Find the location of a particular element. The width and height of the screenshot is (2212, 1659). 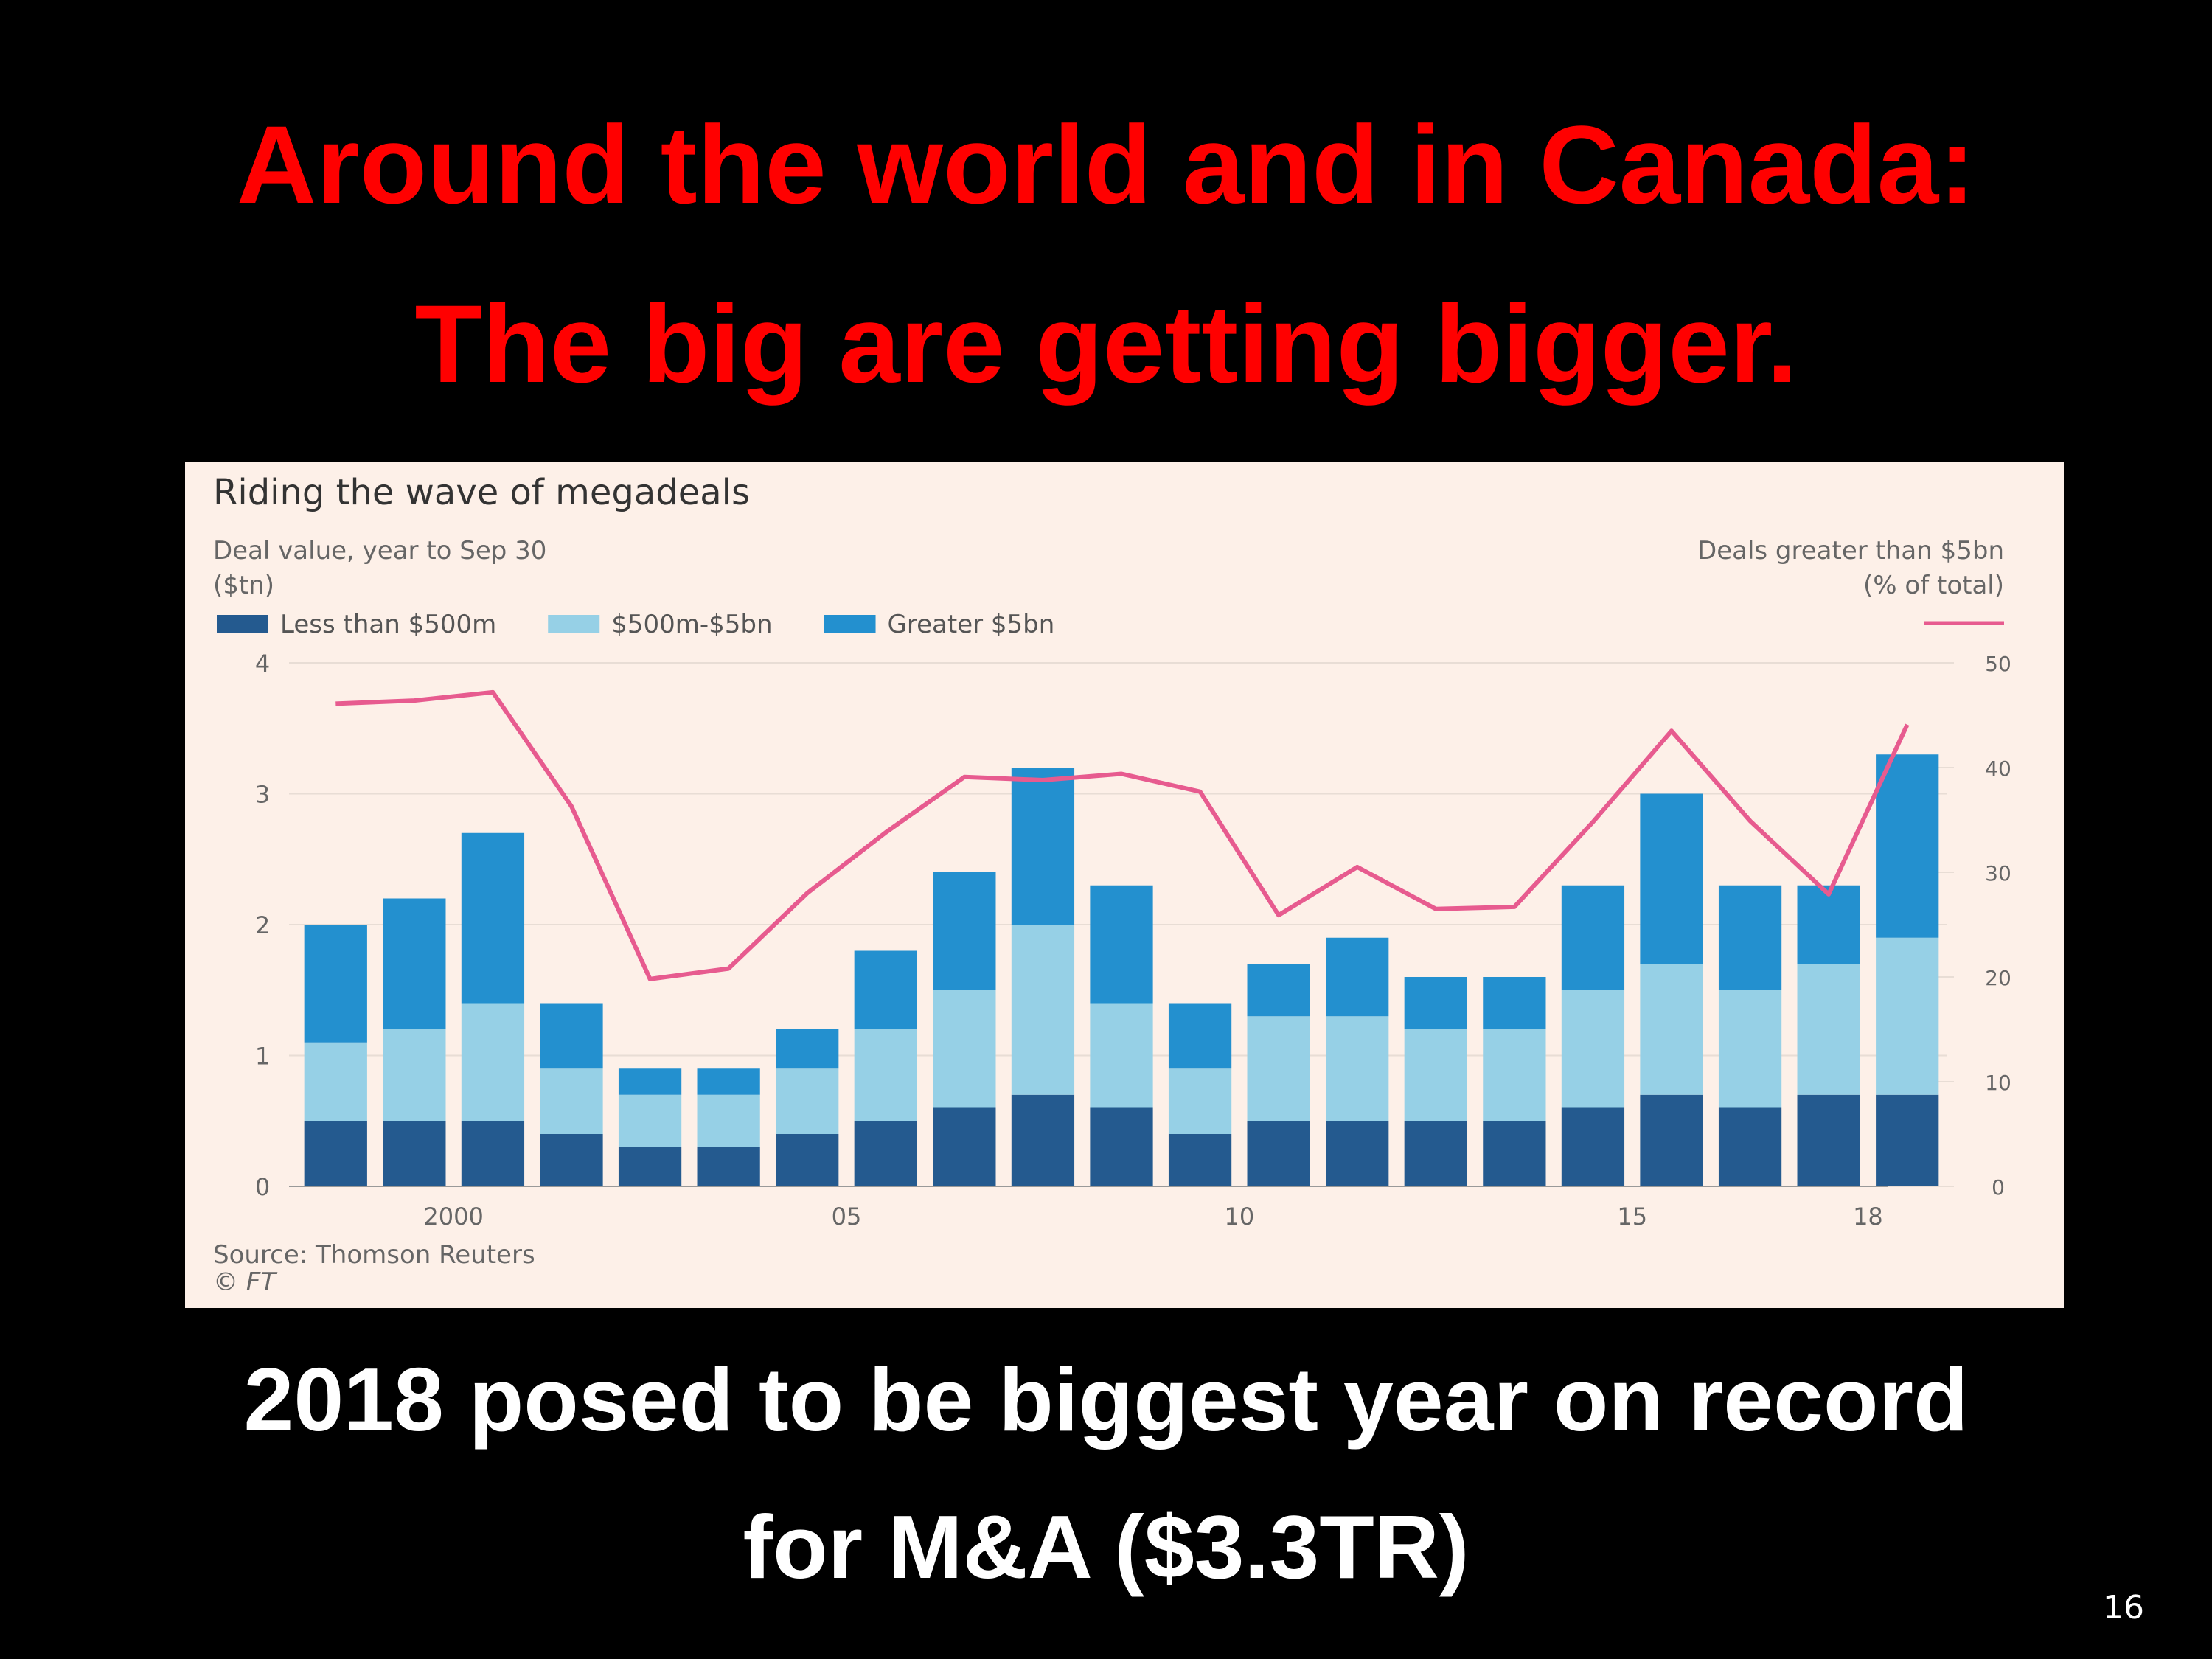

y-tick-label: 1 is located at coordinates (262, 1057).